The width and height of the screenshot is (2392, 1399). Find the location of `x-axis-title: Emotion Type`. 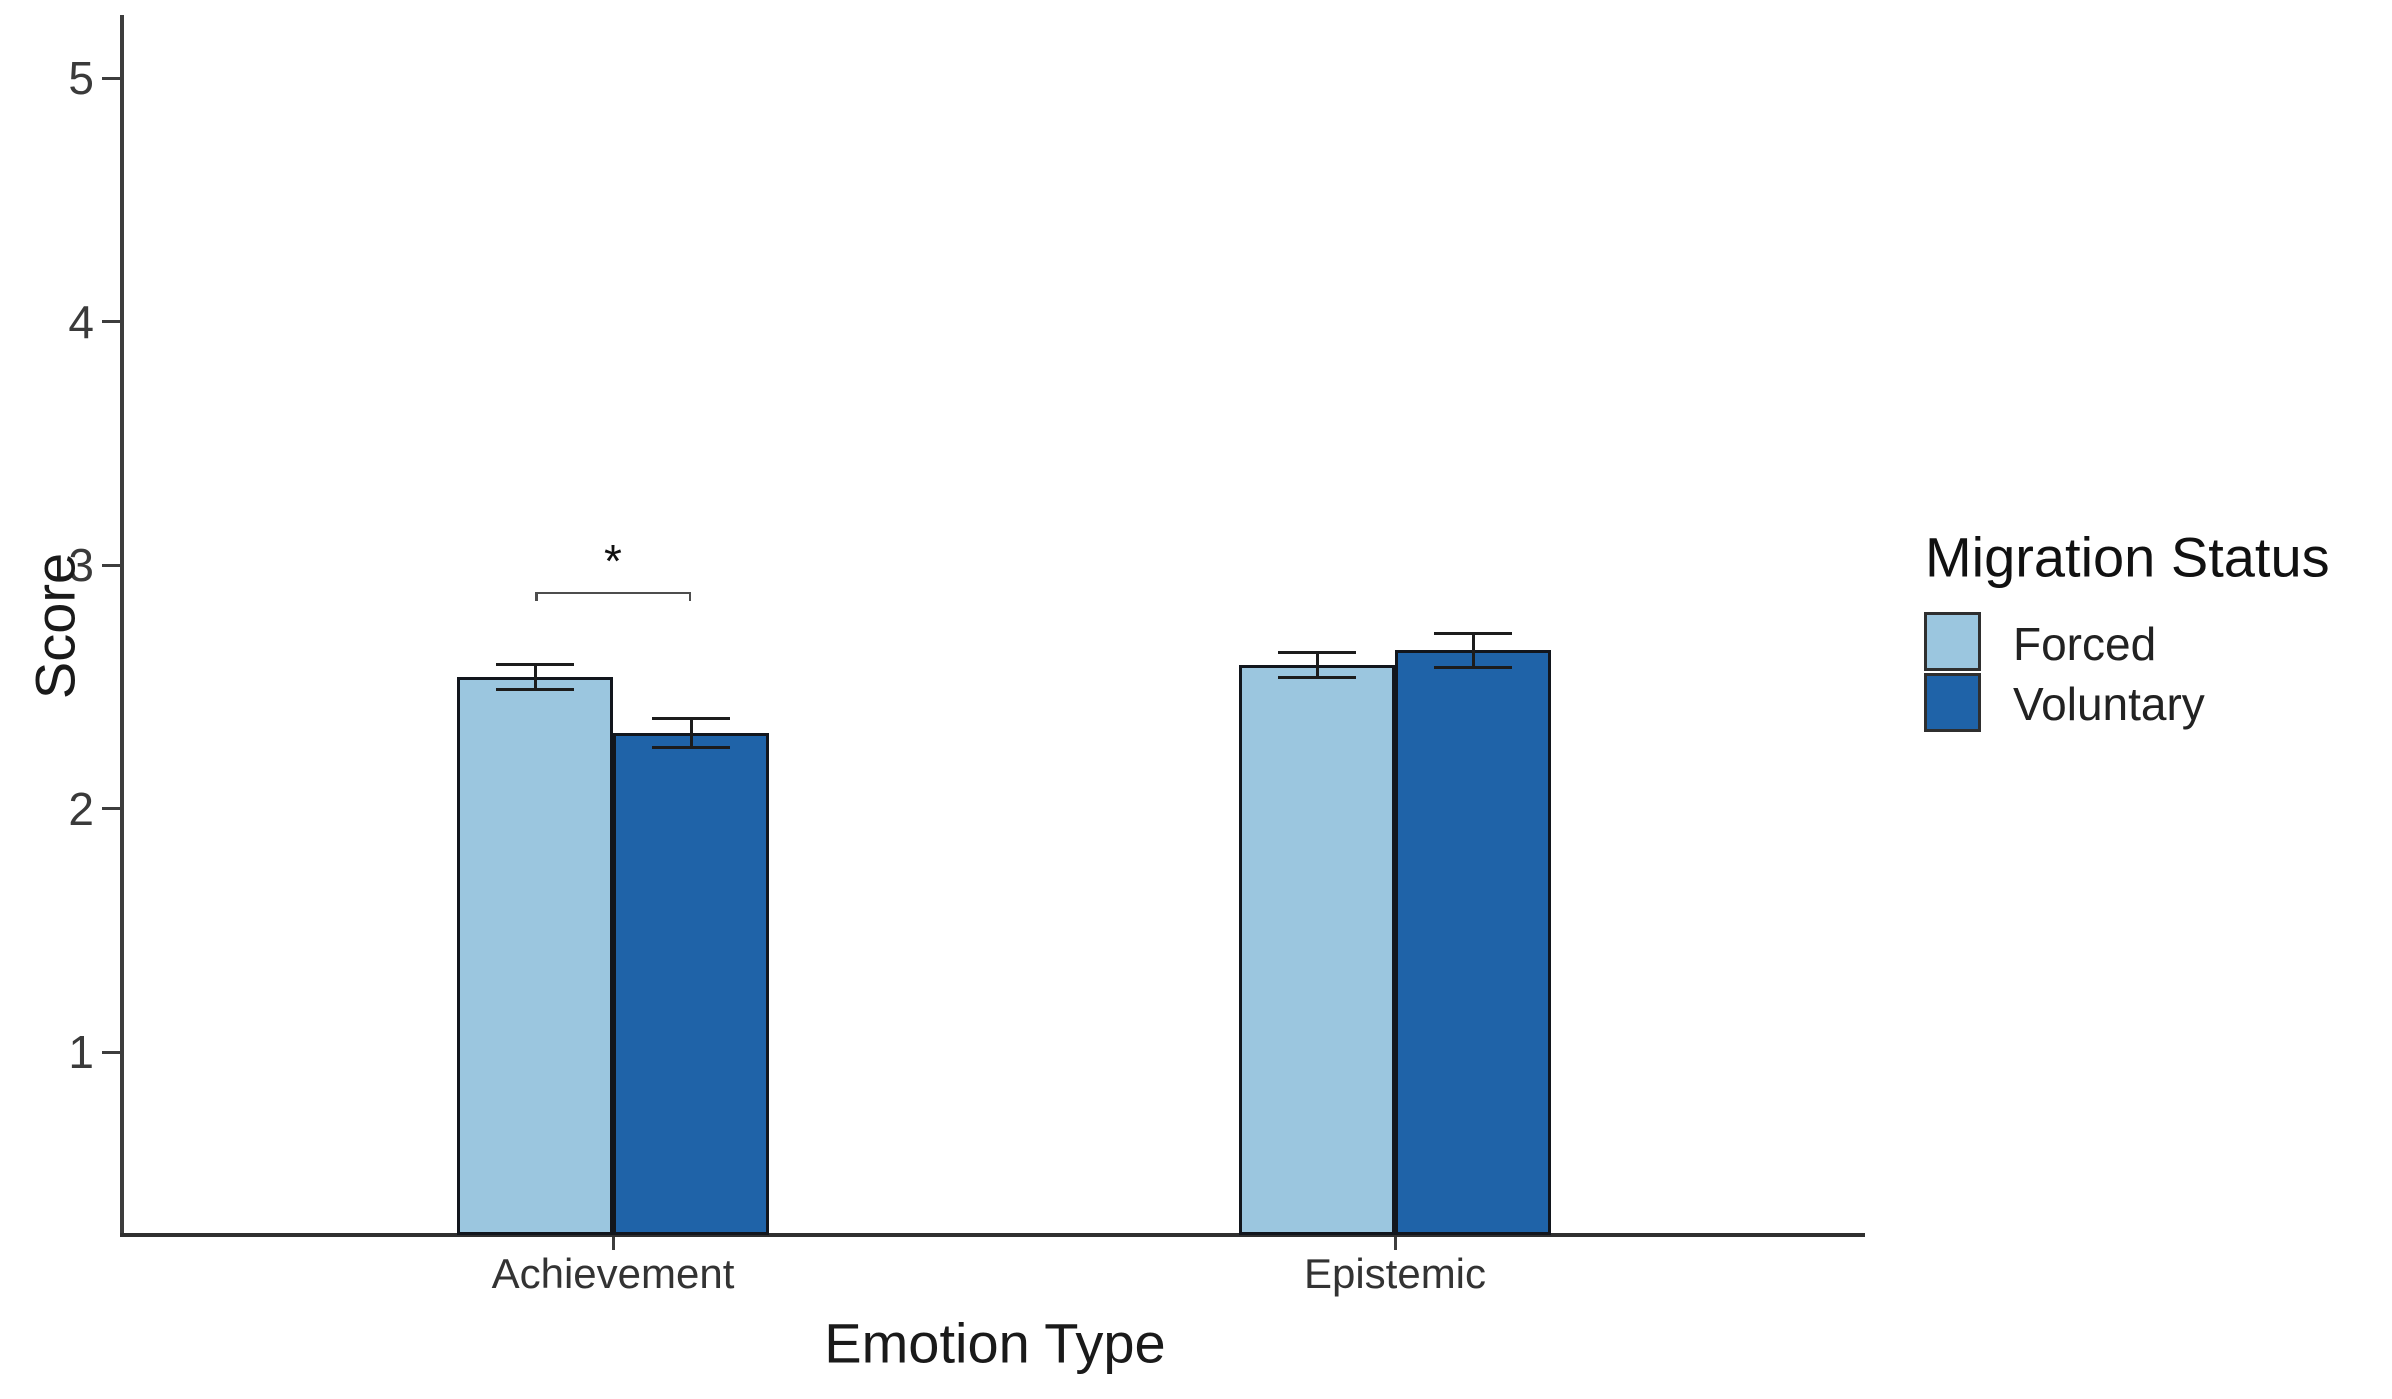

x-axis-title: Emotion Type is located at coordinates (995, 1343).